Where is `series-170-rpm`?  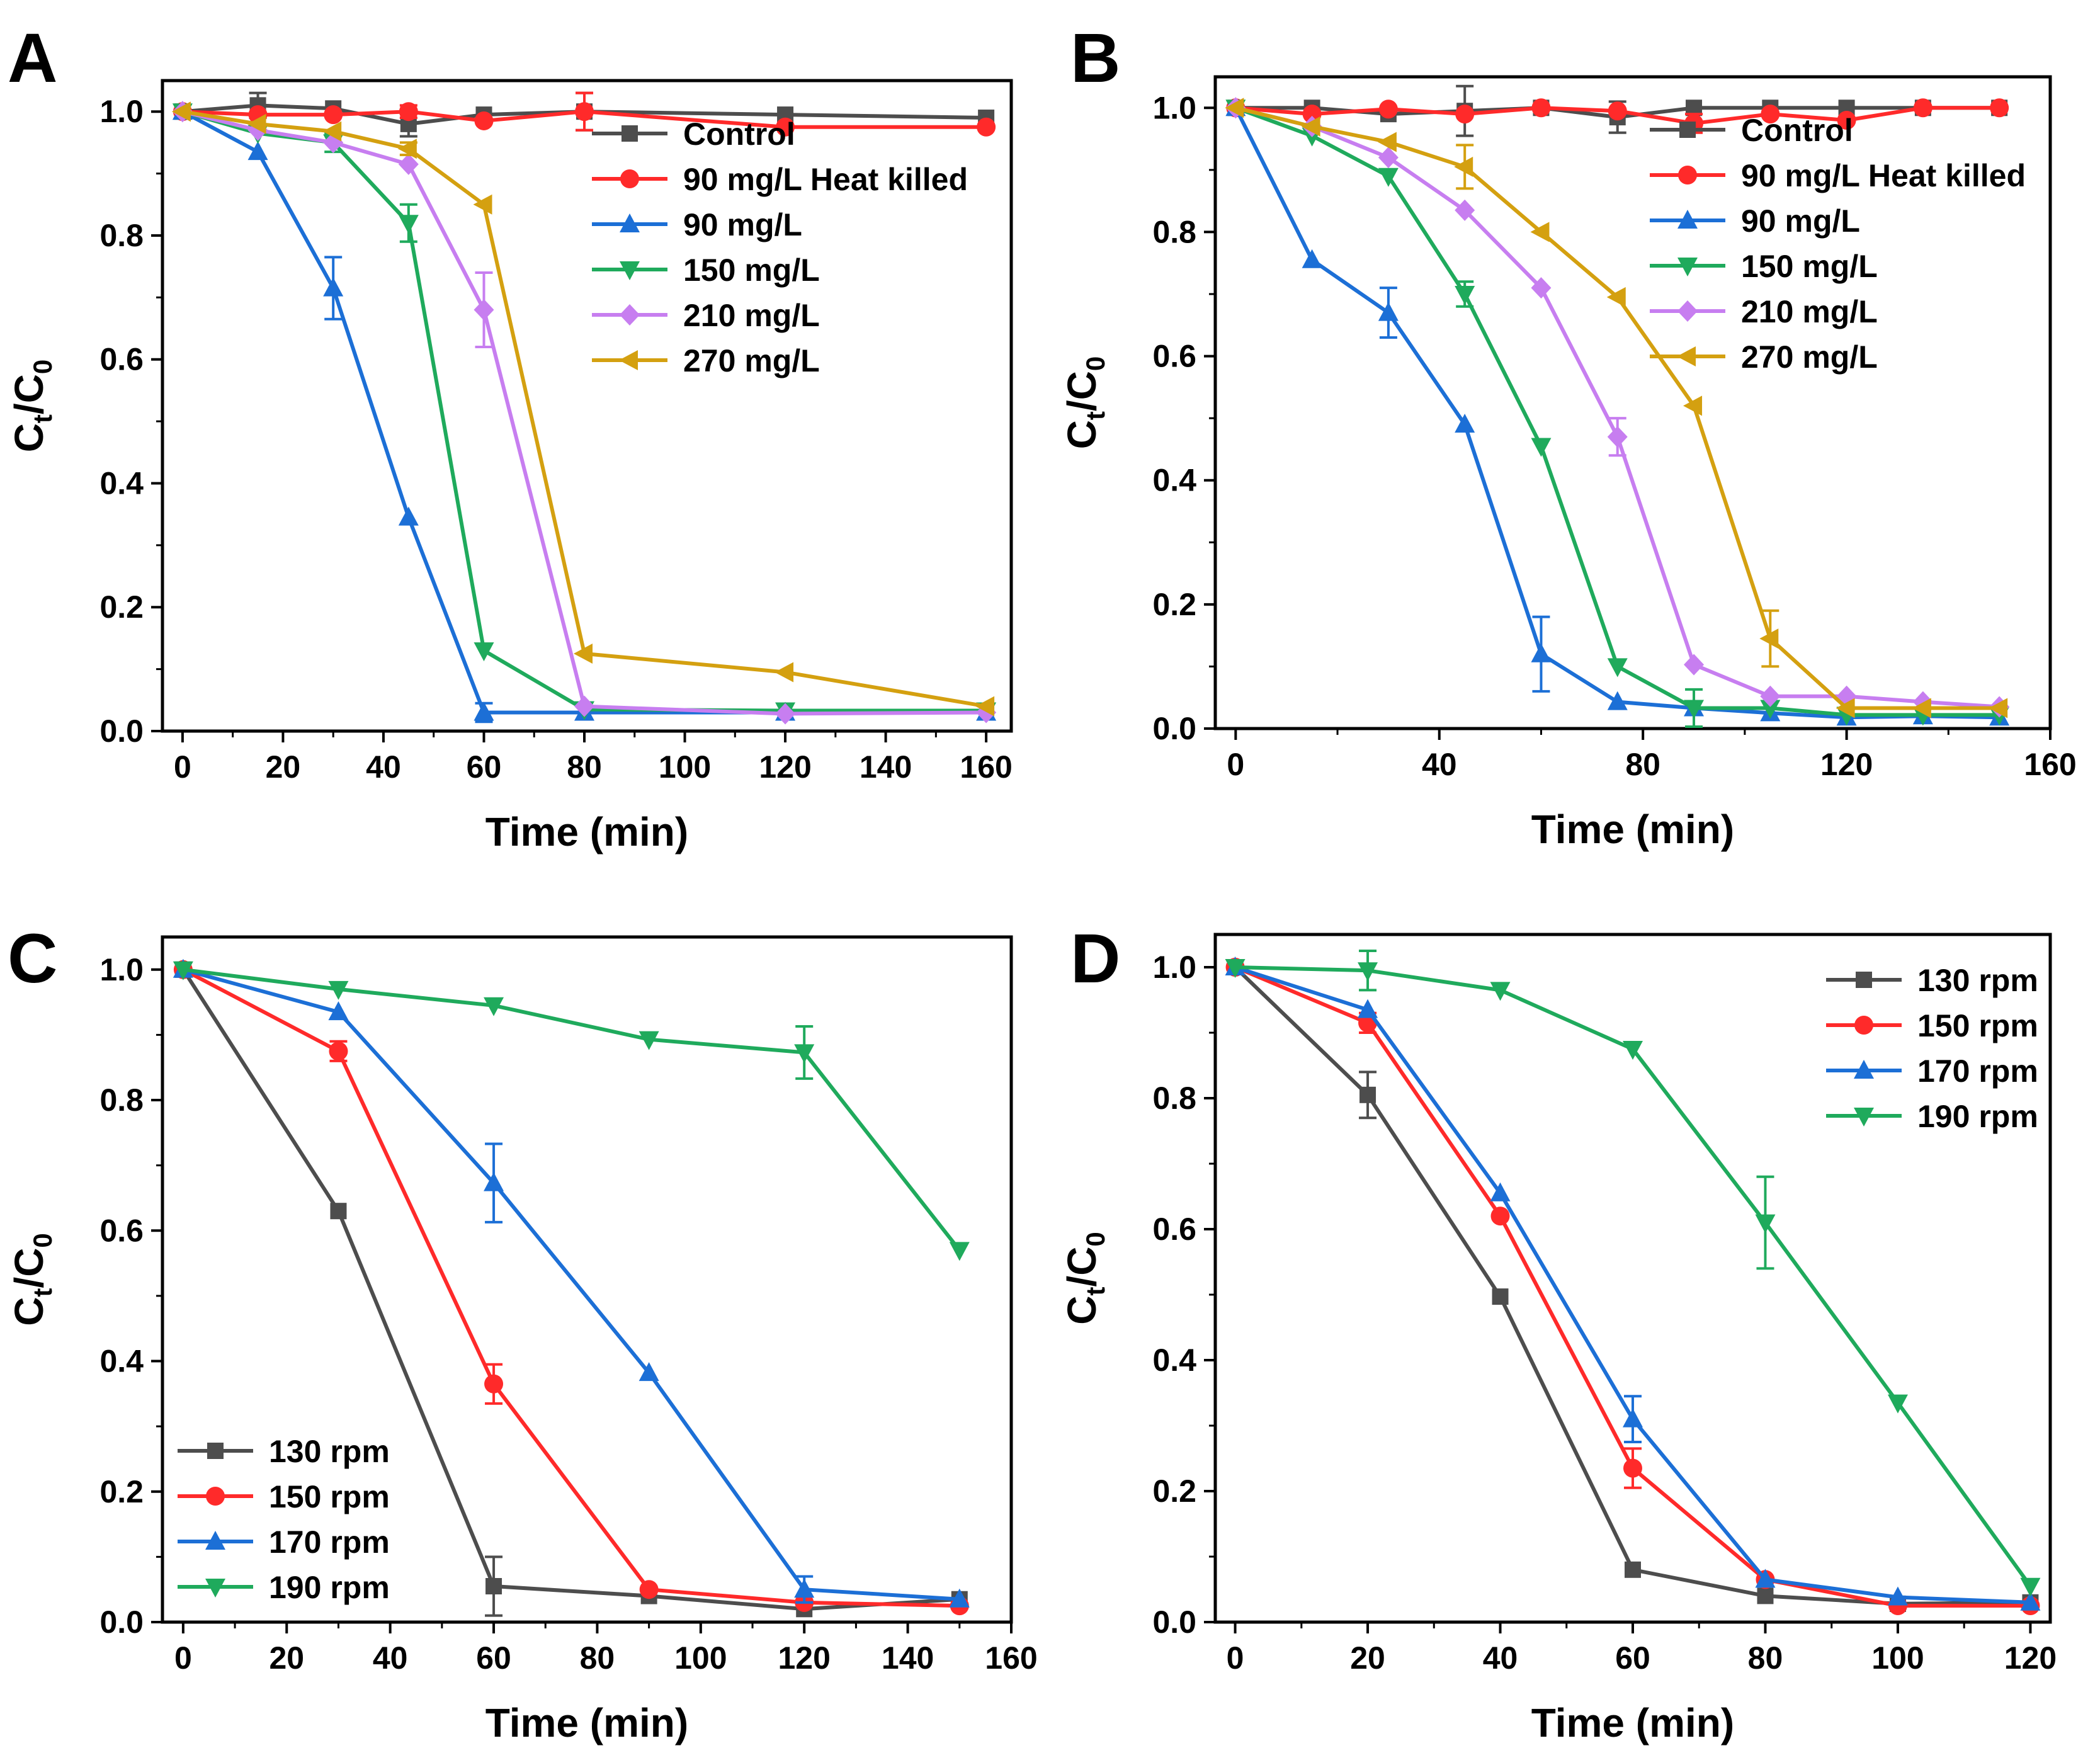
series-170-rpm is located at coordinates (1633, 1284).